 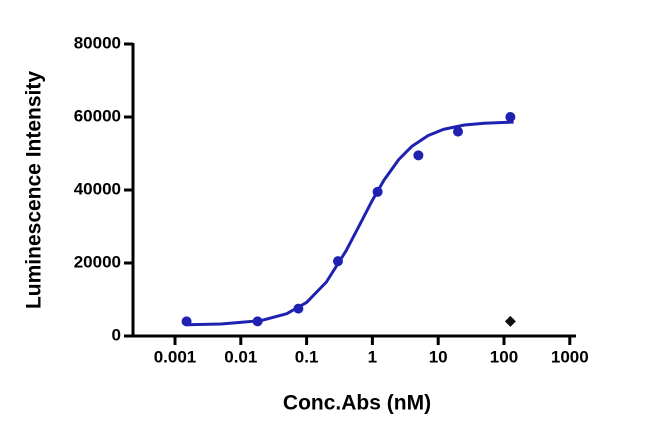 What do you see at coordinates (372, 356) in the screenshot?
I see `x-tick-label: 1` at bounding box center [372, 356].